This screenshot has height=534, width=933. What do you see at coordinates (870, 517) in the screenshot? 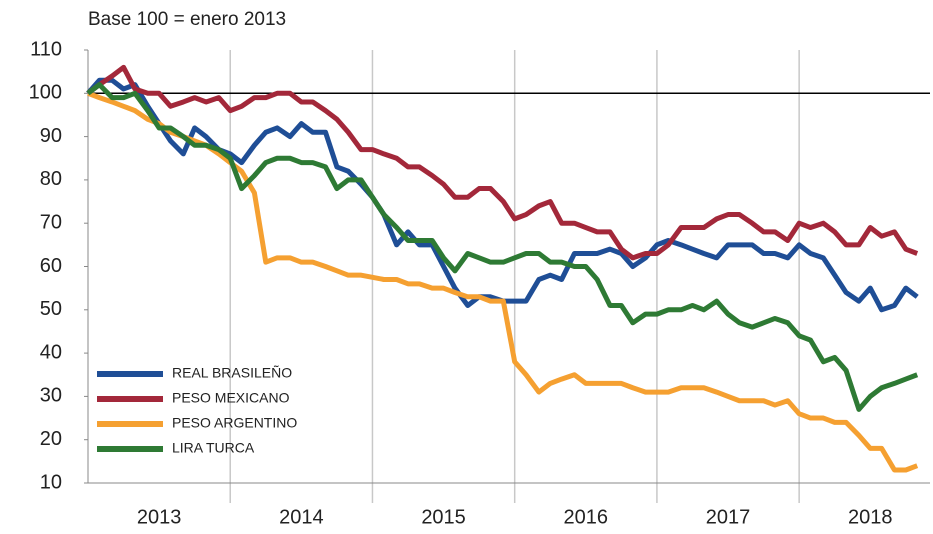
I see `x-tick-label: 2018` at bounding box center [870, 517].